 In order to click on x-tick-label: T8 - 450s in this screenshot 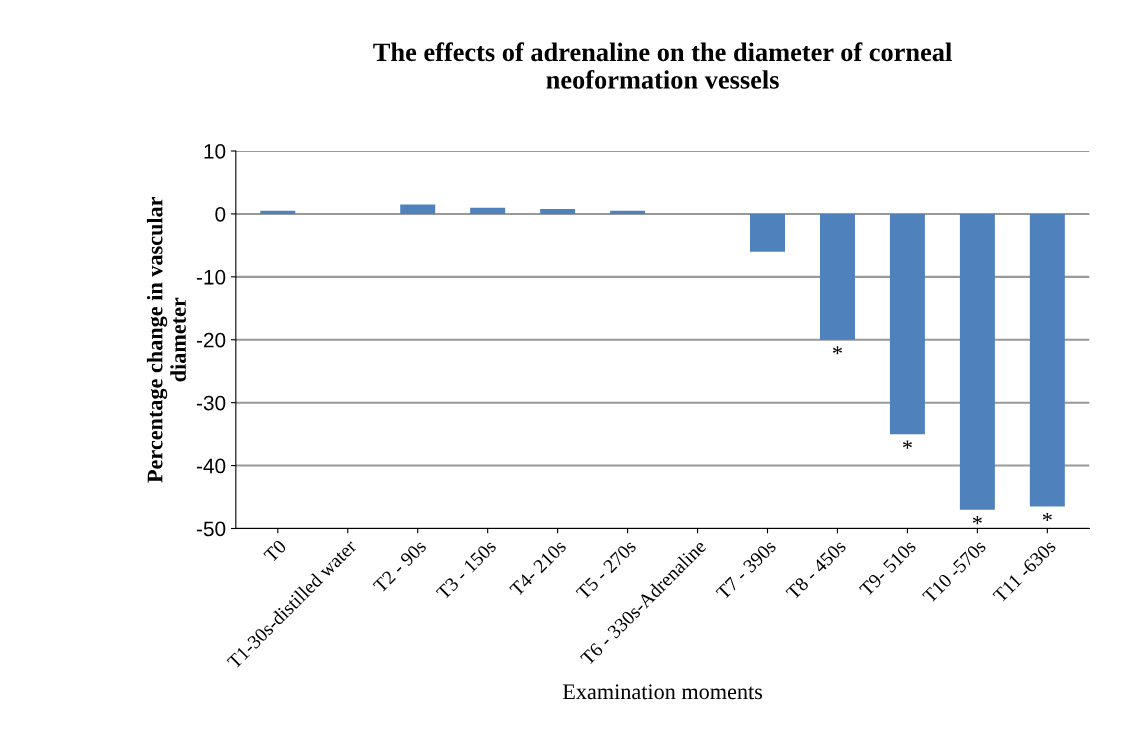, I will do `click(816, 570)`.